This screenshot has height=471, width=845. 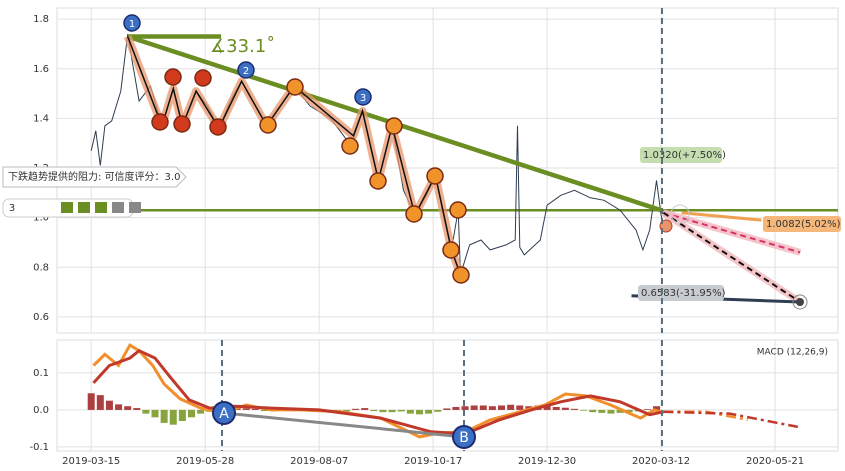 What do you see at coordinates (683, 293) in the screenshot?
I see `down-target-label: 0.6583(-31.95%)` at bounding box center [683, 293].